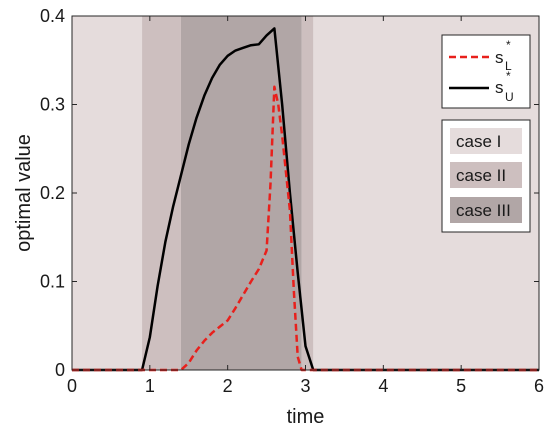  Describe the element at coordinates (499, 57) in the screenshot. I see `legend-label-sL: s` at that location.